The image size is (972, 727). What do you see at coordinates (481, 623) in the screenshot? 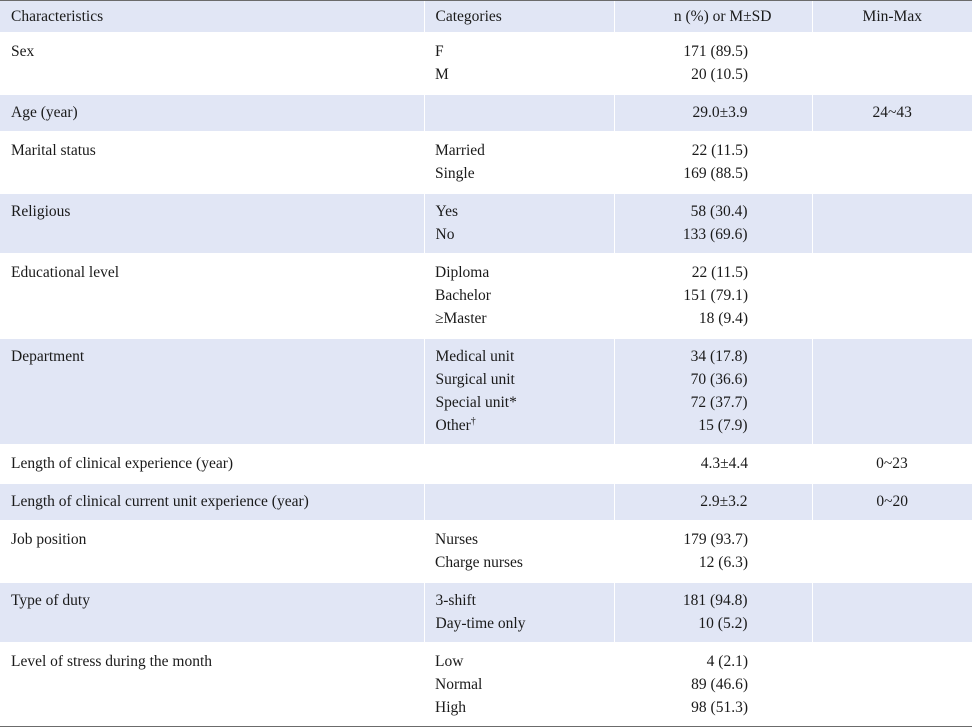
I see `category-text: Day-time only` at bounding box center [481, 623].